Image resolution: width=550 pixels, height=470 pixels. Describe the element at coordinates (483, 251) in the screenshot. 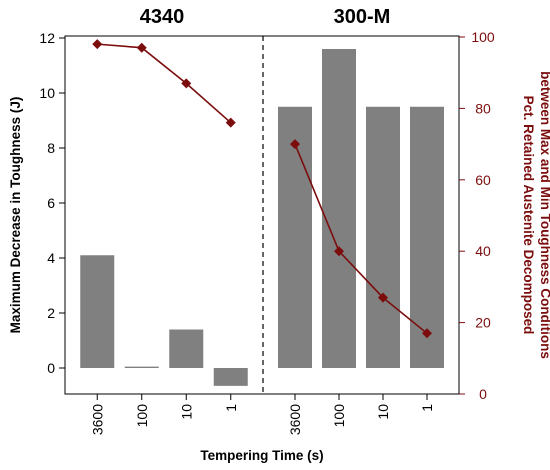

I see `y2-tick-label: 40` at that location.